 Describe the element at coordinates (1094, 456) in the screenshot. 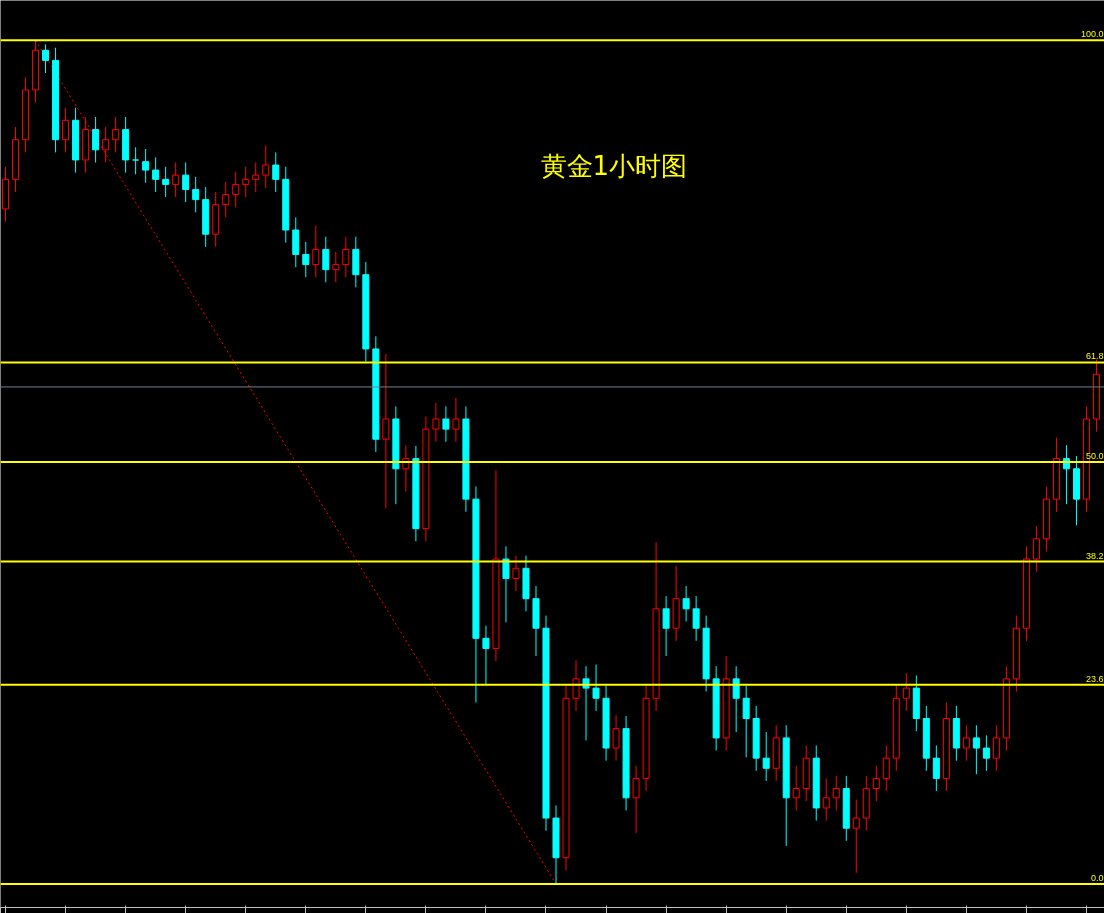

I see `ref-line-label: 50.0` at that location.